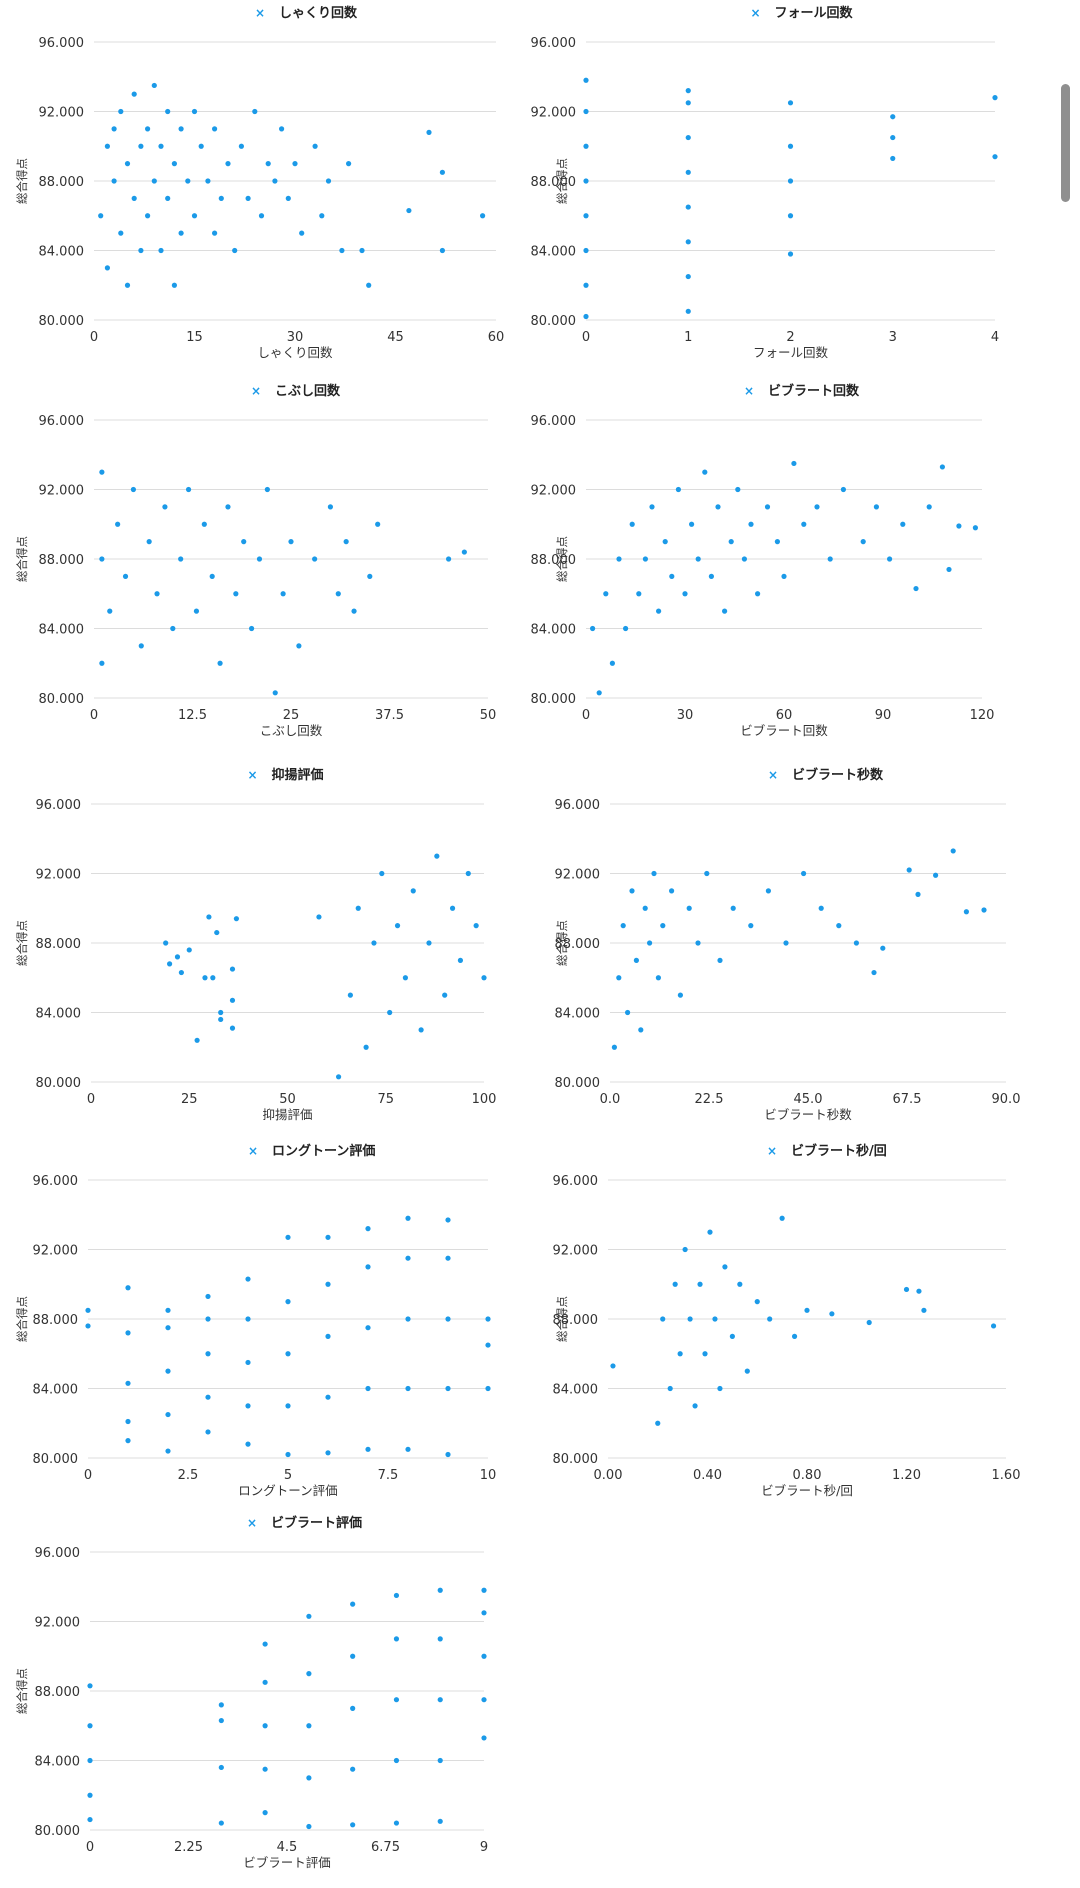  Describe the element at coordinates (808, 1099) in the screenshot. I see `x-tick-label: 45.0` at that location.